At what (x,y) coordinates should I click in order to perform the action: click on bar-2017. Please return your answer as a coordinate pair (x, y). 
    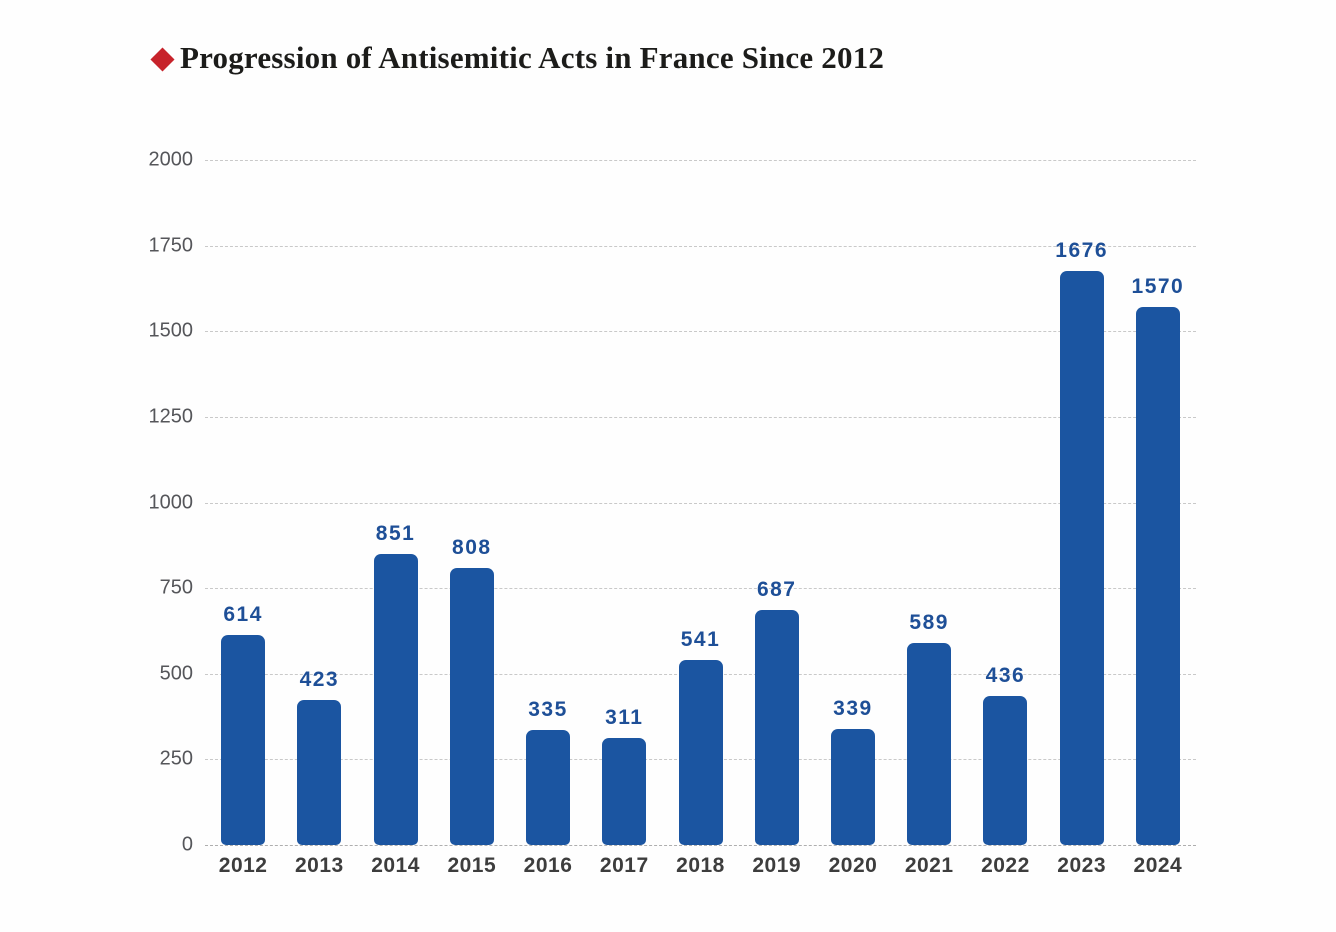
    Looking at the image, I should click on (624, 791).